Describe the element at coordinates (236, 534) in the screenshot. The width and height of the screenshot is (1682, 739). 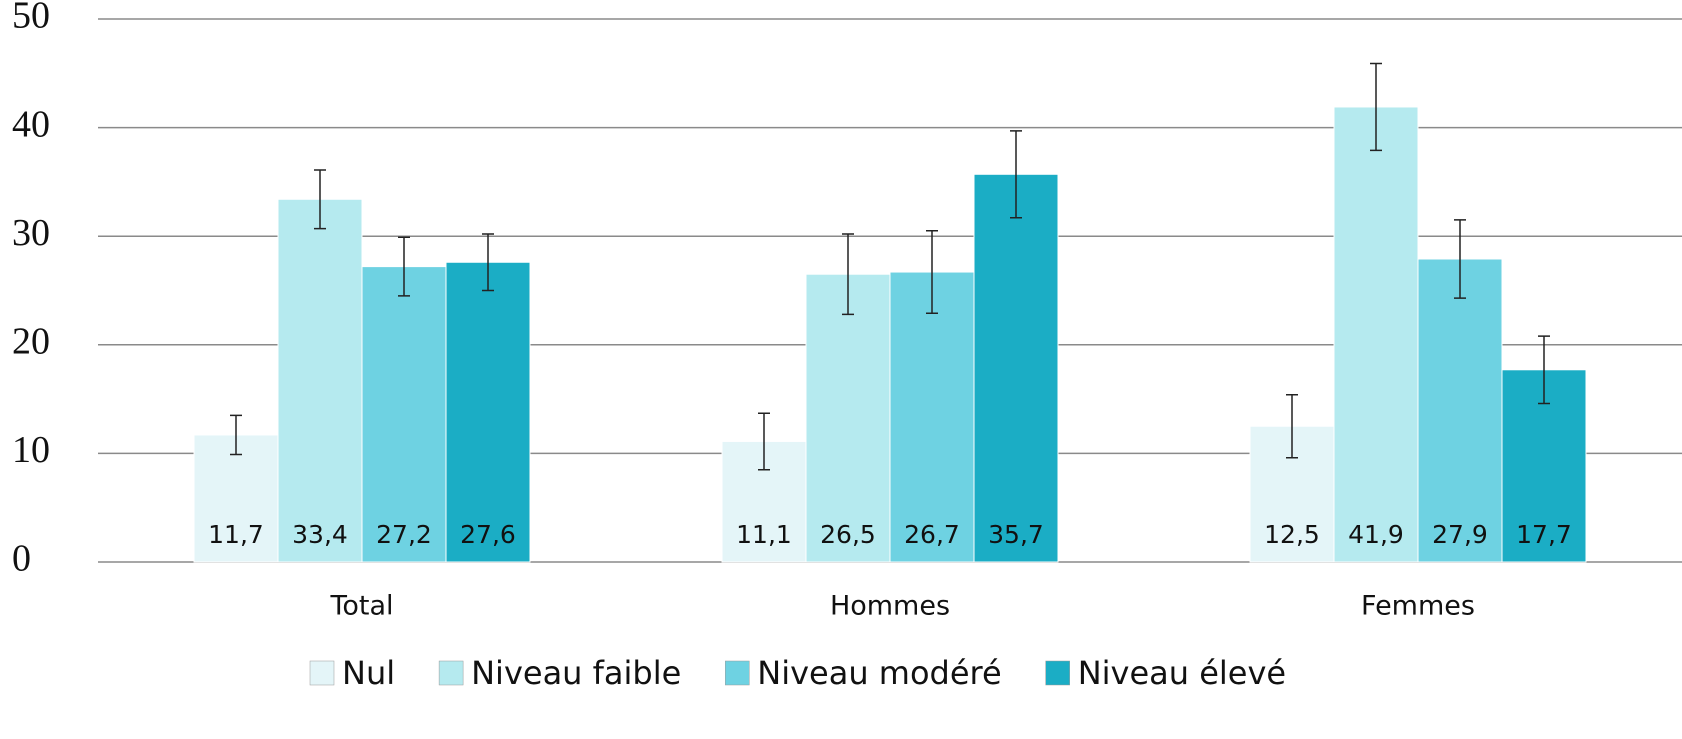
I see `data-label: 11,7` at that location.